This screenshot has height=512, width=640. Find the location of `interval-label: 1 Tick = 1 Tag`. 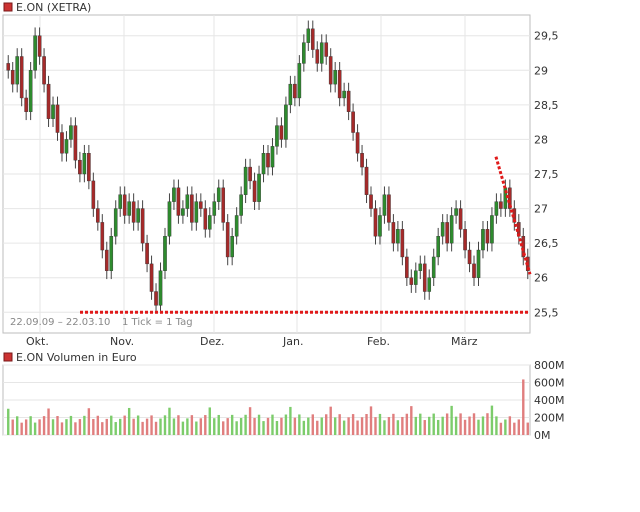

interval-label: 1 Tick = 1 Tag is located at coordinates (157, 322).